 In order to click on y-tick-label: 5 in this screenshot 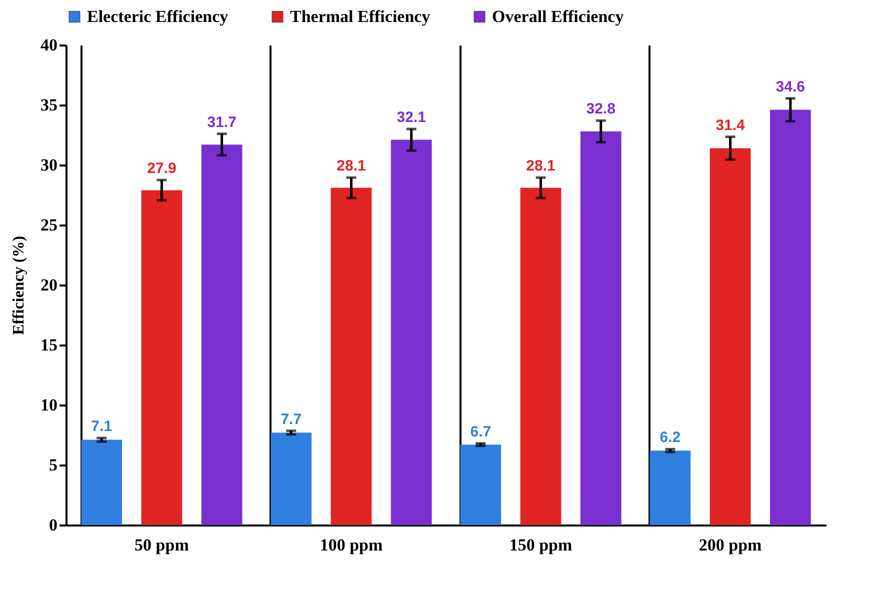, I will do `click(53, 465)`.